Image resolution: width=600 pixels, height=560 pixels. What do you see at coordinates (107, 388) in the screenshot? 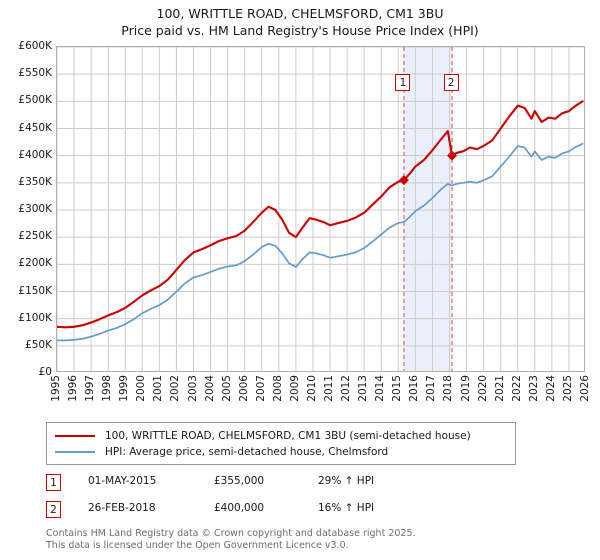
I see `x-axis-tick-label: 1998` at bounding box center [107, 388].